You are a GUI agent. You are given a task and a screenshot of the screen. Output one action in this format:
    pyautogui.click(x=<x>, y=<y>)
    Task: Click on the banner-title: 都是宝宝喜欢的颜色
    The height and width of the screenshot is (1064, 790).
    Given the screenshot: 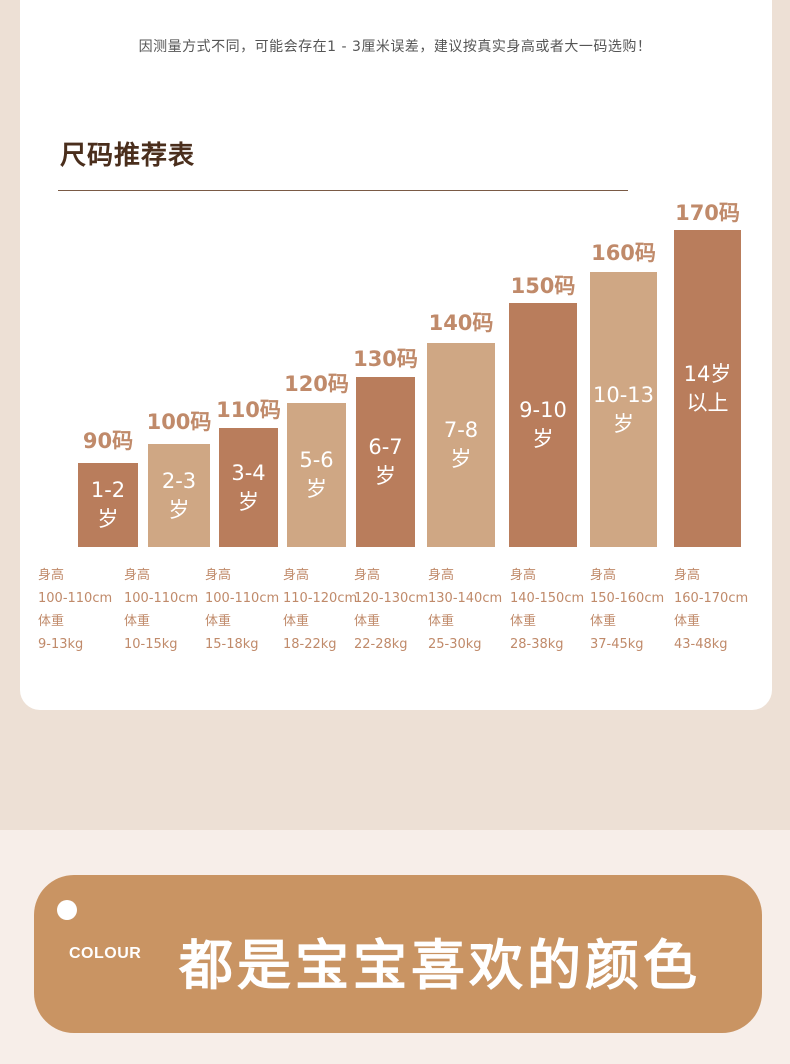 What is the action you would take?
    pyautogui.click(x=440, y=965)
    